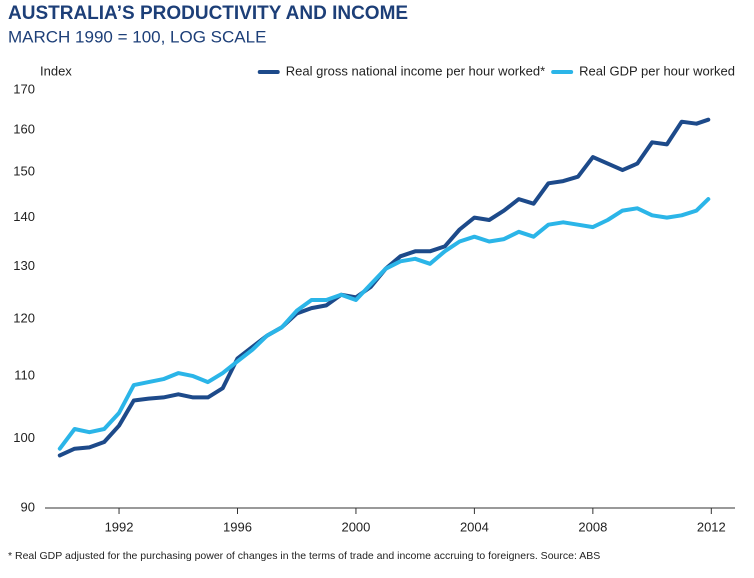 The width and height of the screenshot is (754, 578). What do you see at coordinates (24, 437) in the screenshot?
I see `y-tick-label: 100` at bounding box center [24, 437].